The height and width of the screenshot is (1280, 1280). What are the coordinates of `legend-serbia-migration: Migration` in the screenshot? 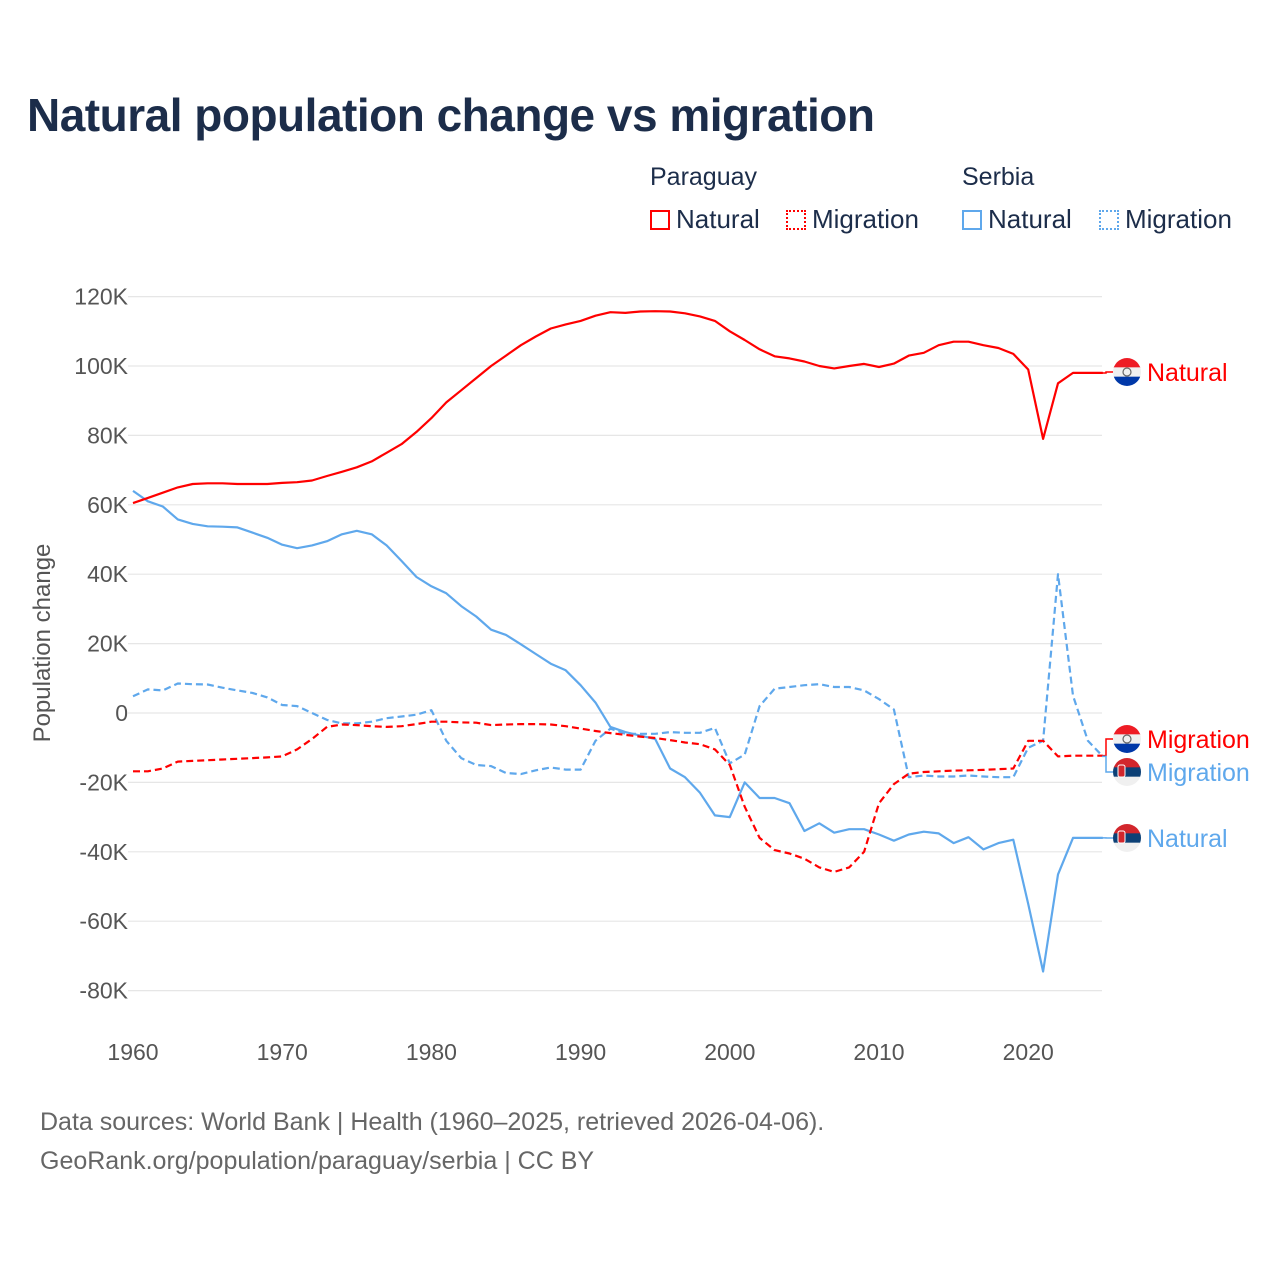 It's located at (1165, 219).